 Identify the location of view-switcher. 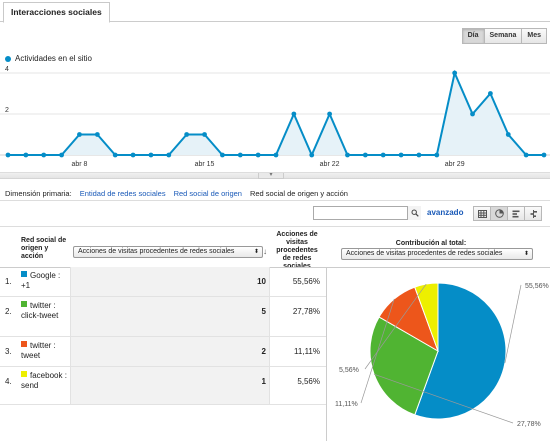
(507, 213).